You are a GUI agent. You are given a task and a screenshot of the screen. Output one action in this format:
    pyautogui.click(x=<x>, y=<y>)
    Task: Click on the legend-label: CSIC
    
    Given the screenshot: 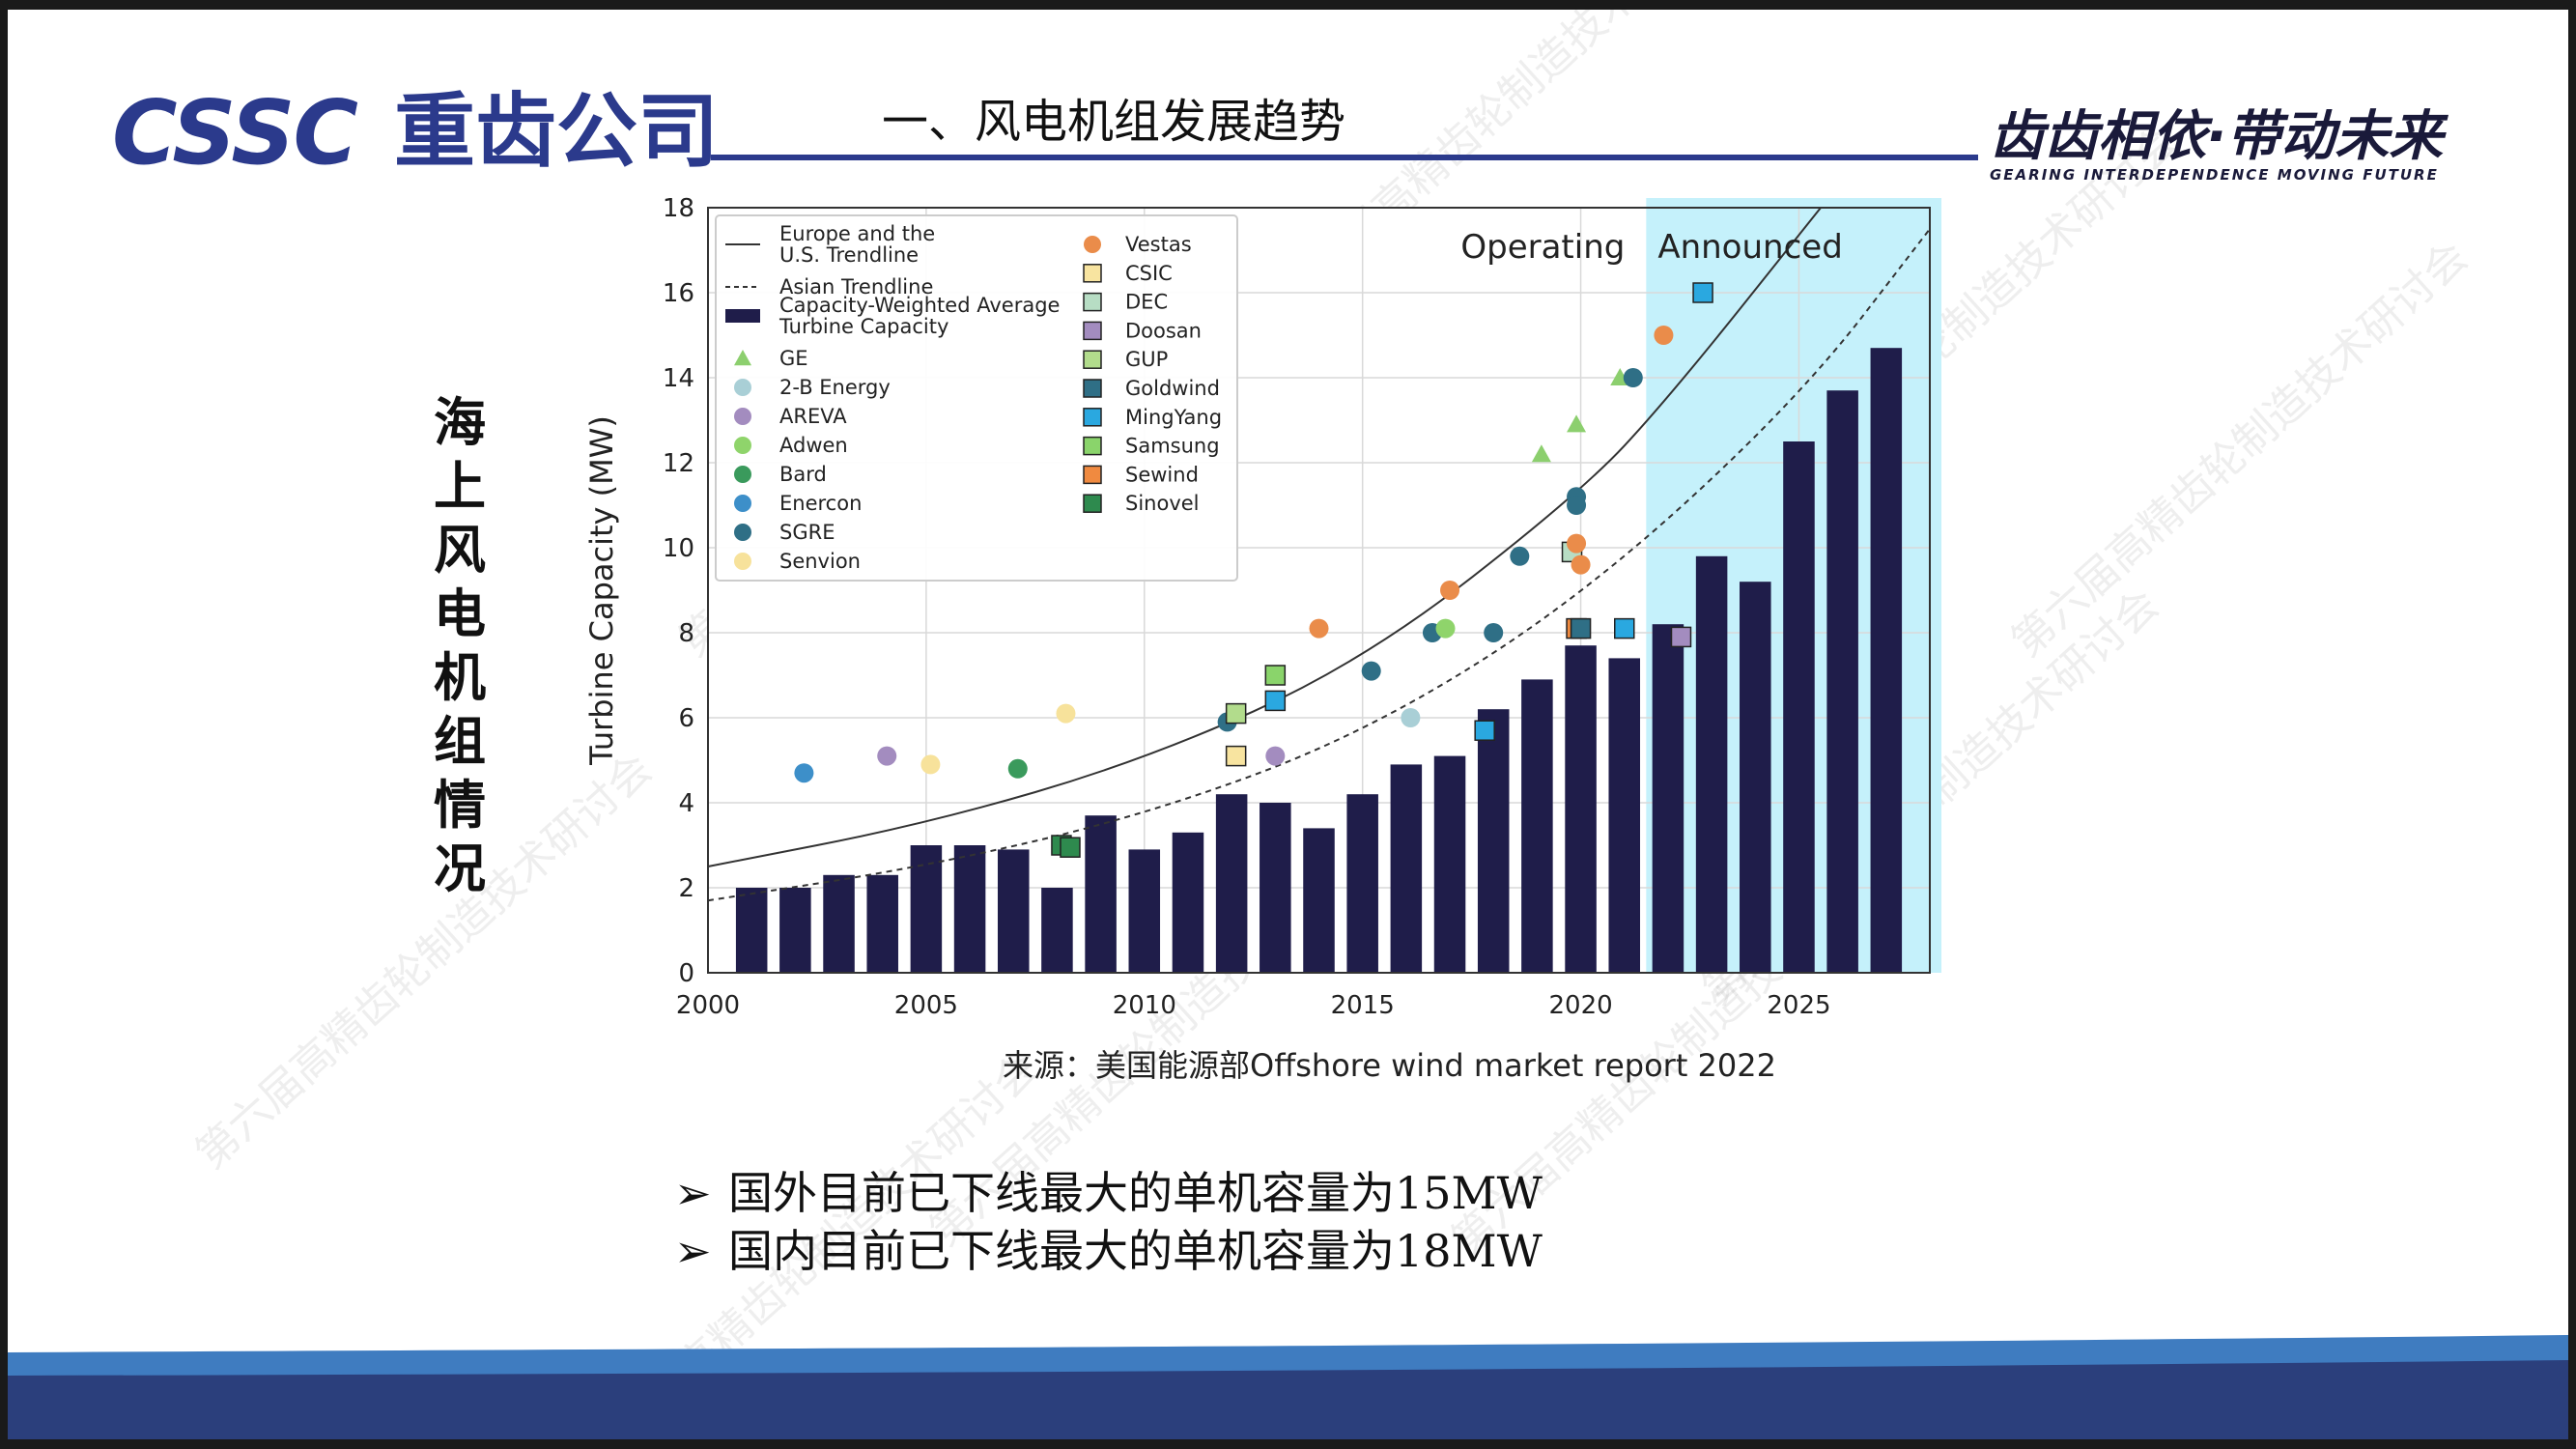 What is the action you would take?
    pyautogui.click(x=1149, y=273)
    